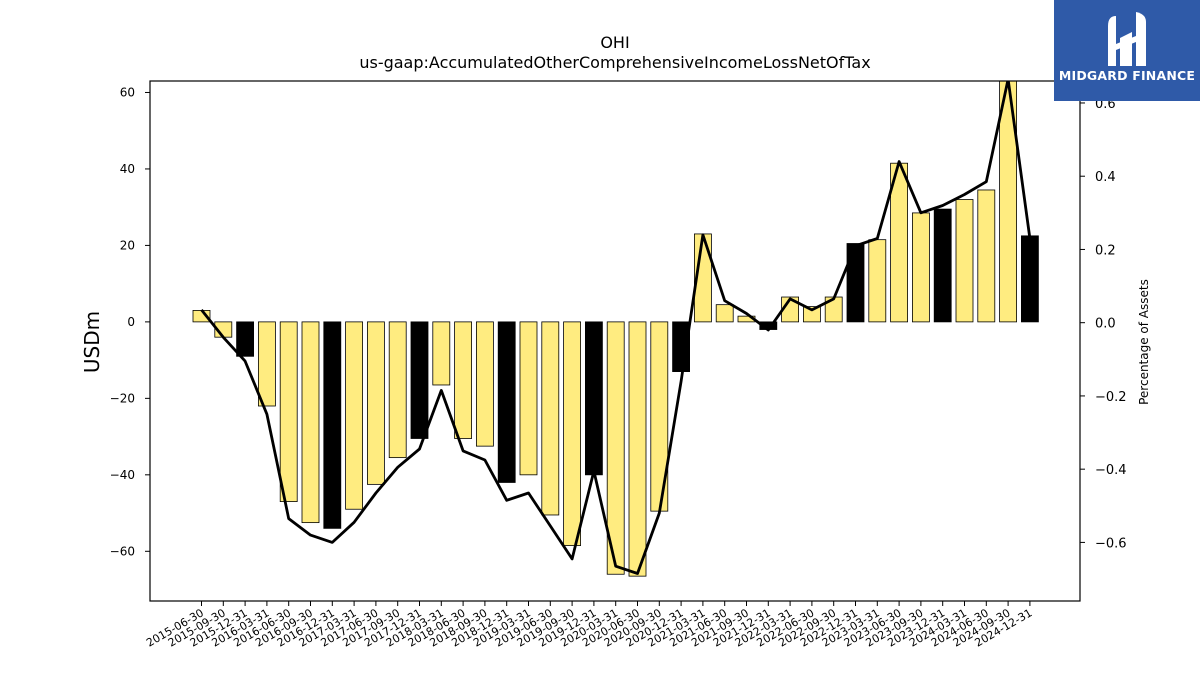 The width and height of the screenshot is (1200, 675). What do you see at coordinates (1144, 342) in the screenshot?
I see `y2-axis-label: Percentage of Assets` at bounding box center [1144, 342].